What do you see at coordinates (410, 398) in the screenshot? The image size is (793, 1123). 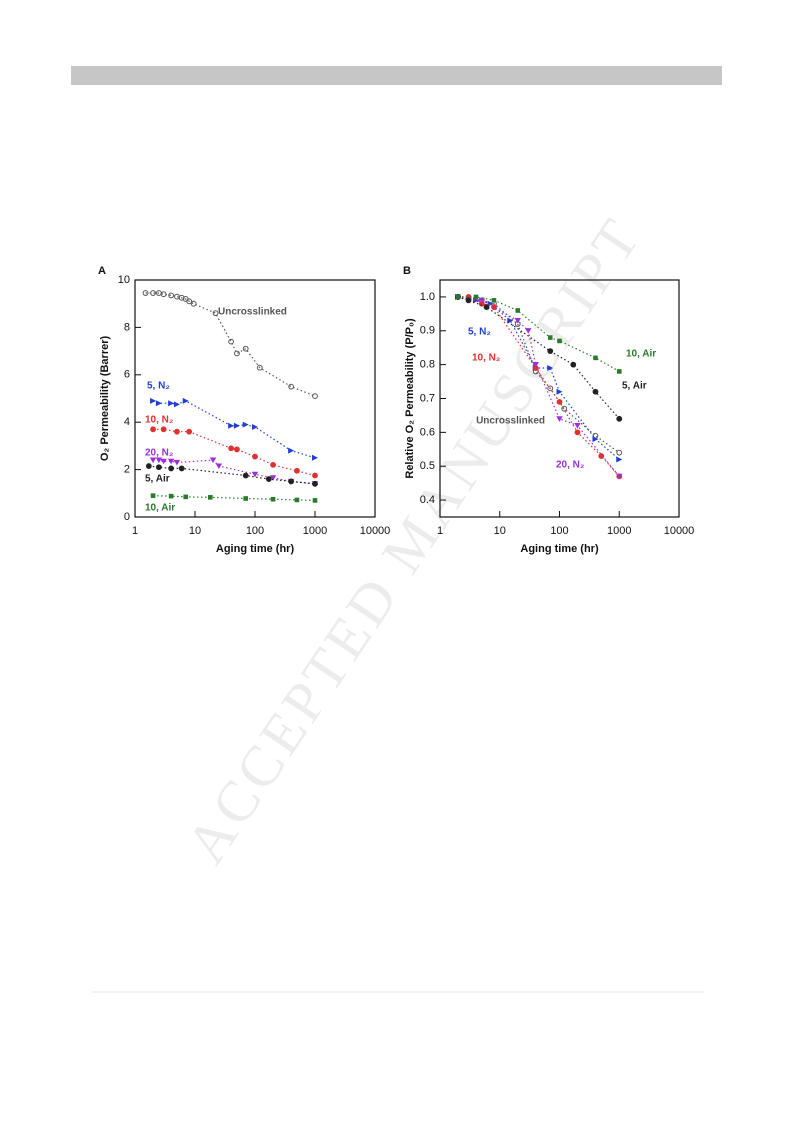 I see `y-axis-label: Relative O₂ Permeability (P/P₀)` at bounding box center [410, 398].